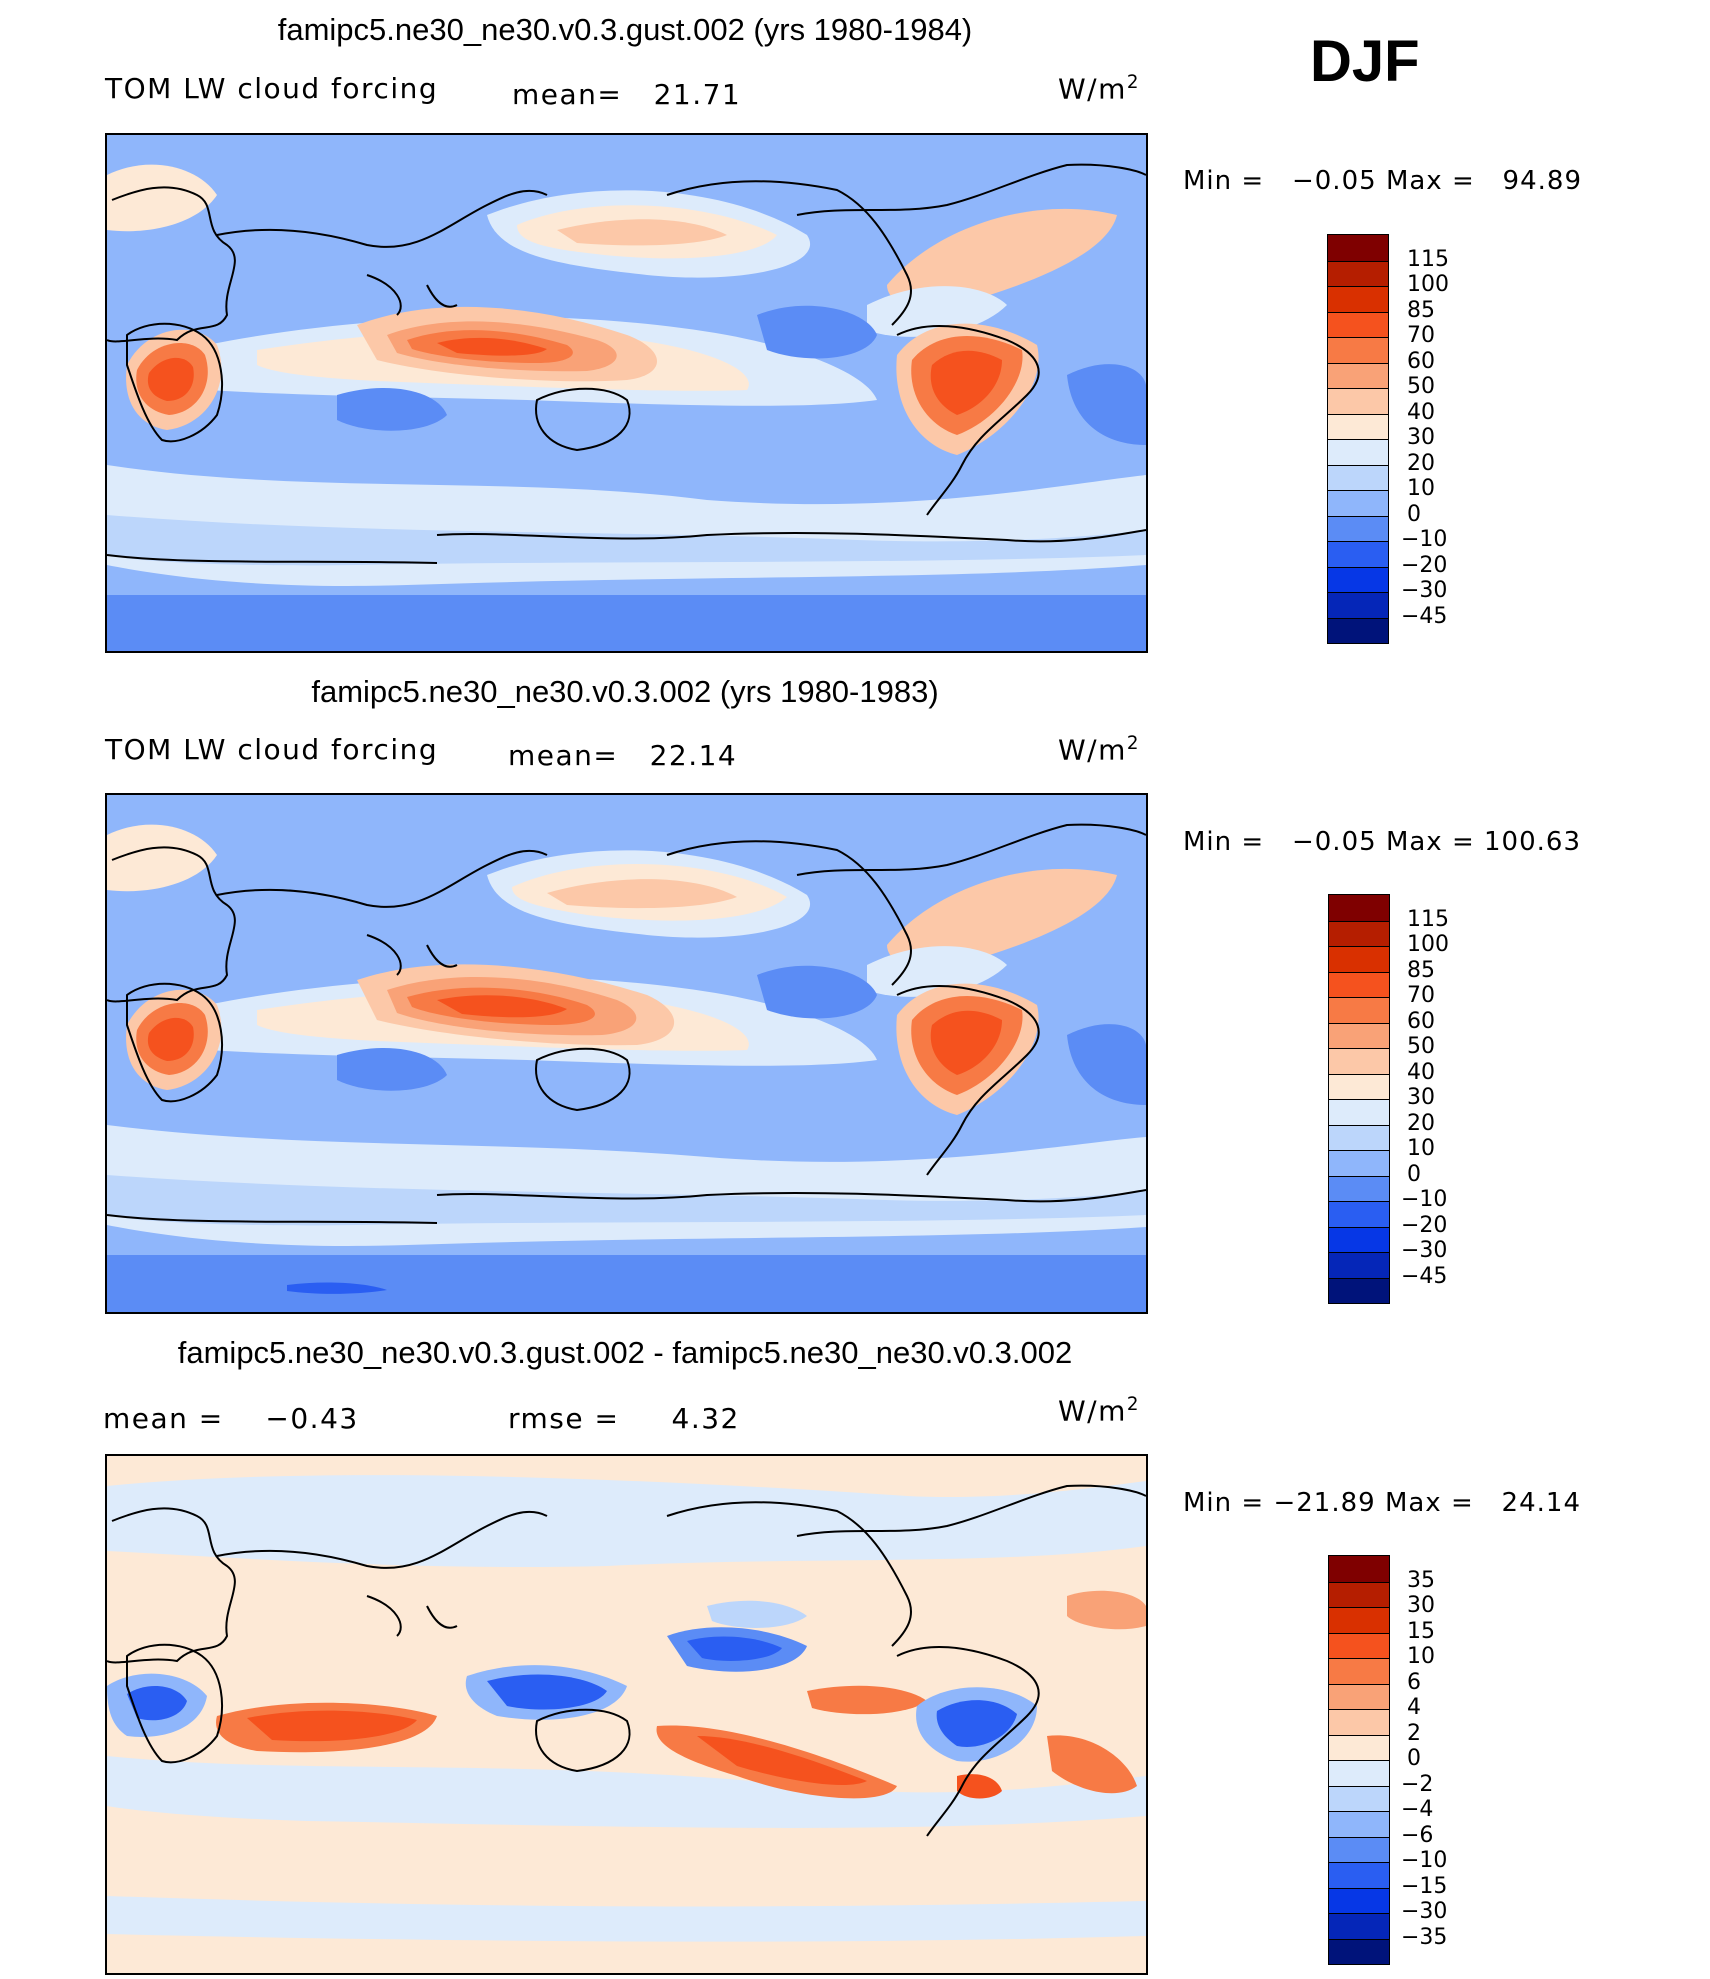 Image resolution: width=1710 pixels, height=1979 pixels. I want to click on panel2-se-pac-dark, so click(392, 1069).